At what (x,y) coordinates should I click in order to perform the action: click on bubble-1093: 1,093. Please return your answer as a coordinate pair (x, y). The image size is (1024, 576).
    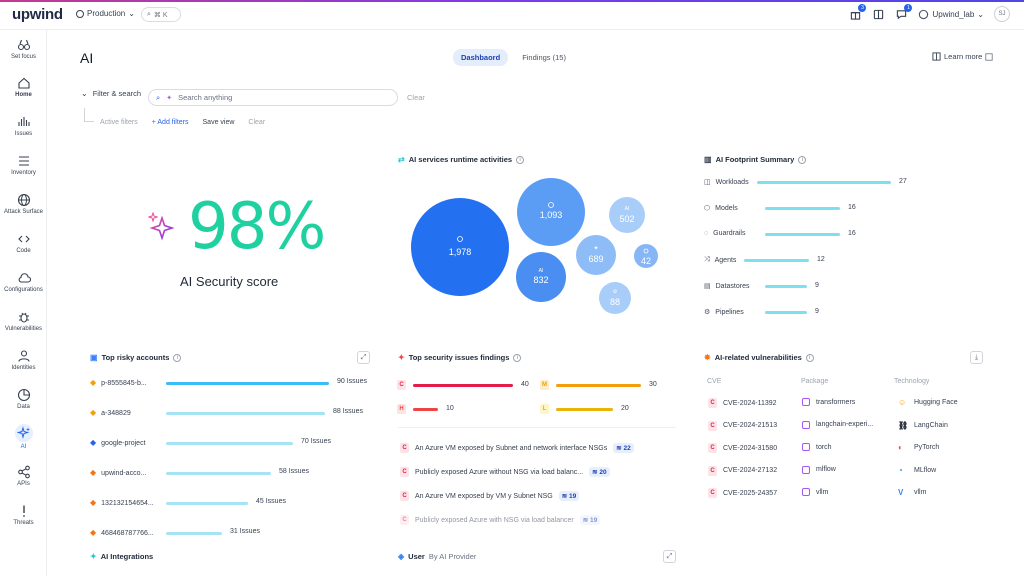
    Looking at the image, I should click on (551, 212).